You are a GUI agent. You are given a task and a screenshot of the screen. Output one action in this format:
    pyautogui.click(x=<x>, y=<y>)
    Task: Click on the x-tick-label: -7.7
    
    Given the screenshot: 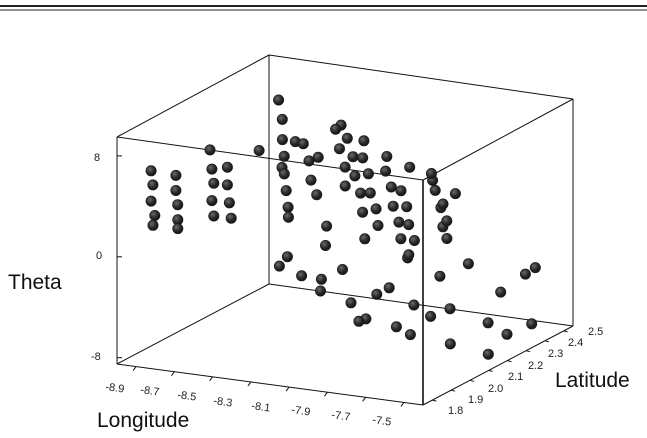 What is the action you would take?
    pyautogui.click(x=341, y=416)
    